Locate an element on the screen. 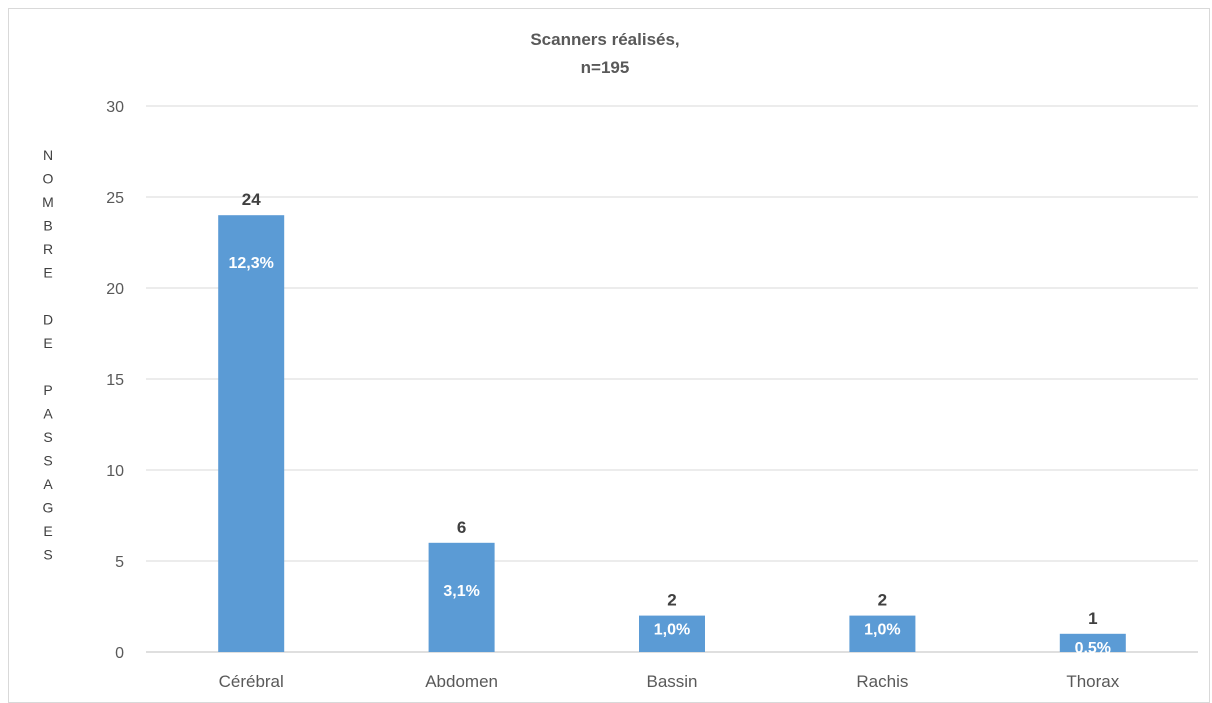 This screenshot has height=703, width=1212. y-tick-label: 25 is located at coordinates (115, 198).